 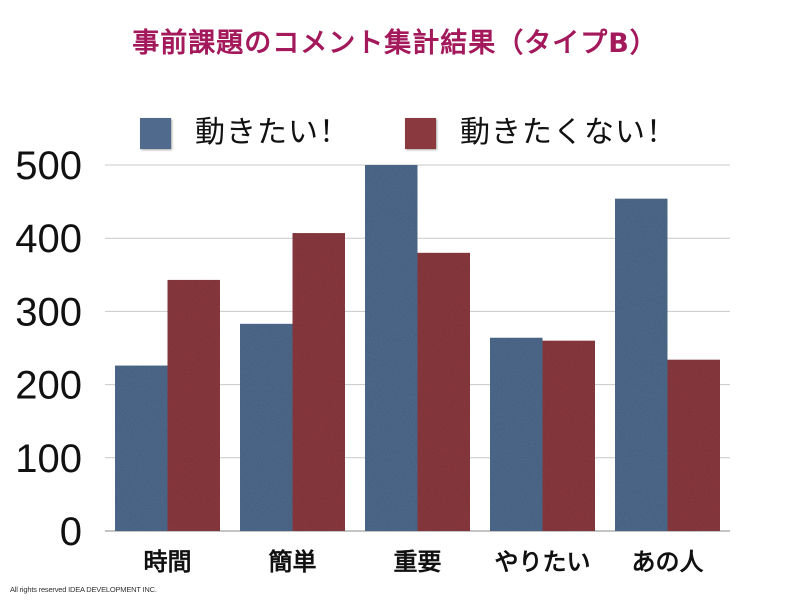 I want to click on legend-label: 動きたい！, so click(x=272, y=132).